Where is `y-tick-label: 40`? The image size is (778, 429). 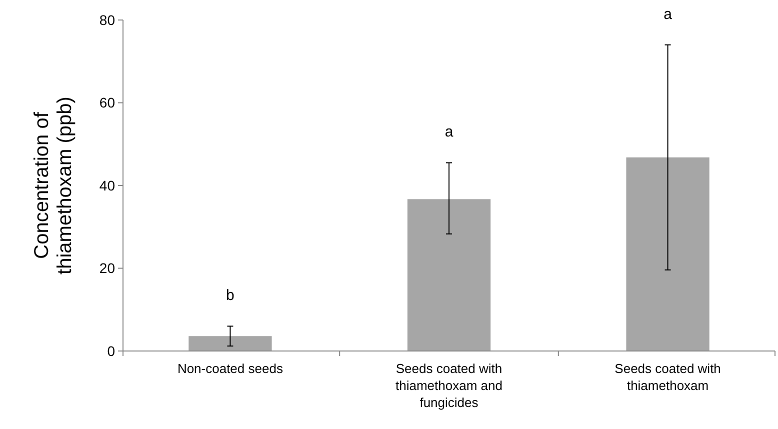
y-tick-label: 40 is located at coordinates (107, 185).